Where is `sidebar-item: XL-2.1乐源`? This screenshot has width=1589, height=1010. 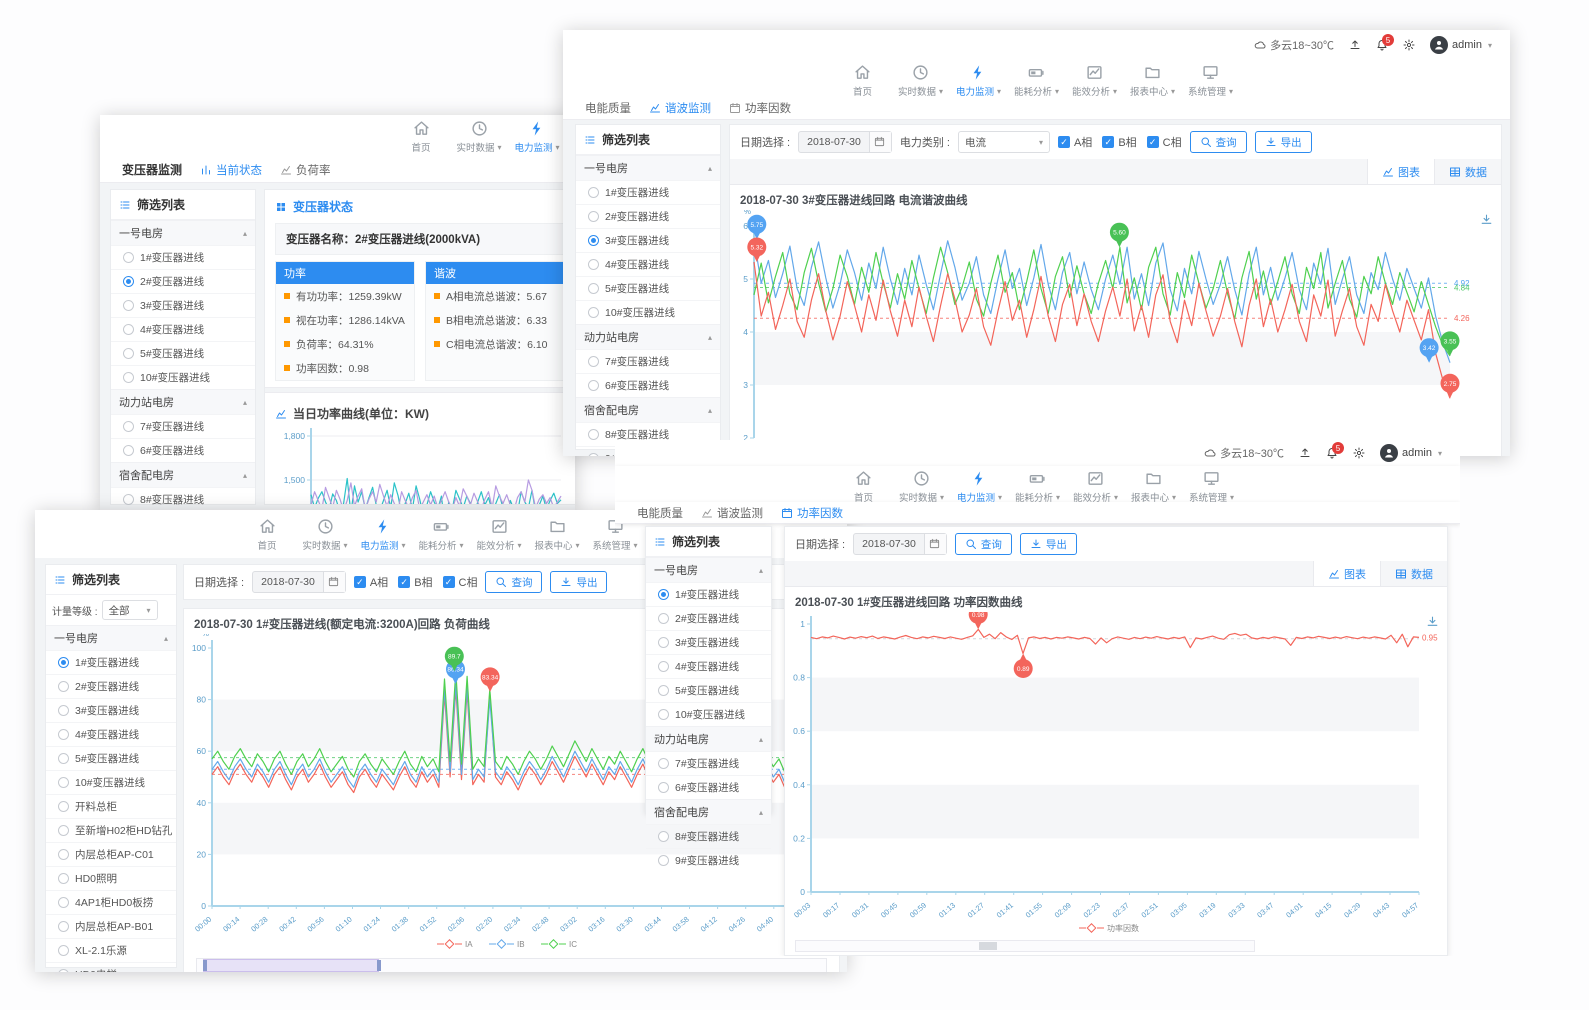
sidebar-item: XL-2.1乐源 is located at coordinates (111, 950).